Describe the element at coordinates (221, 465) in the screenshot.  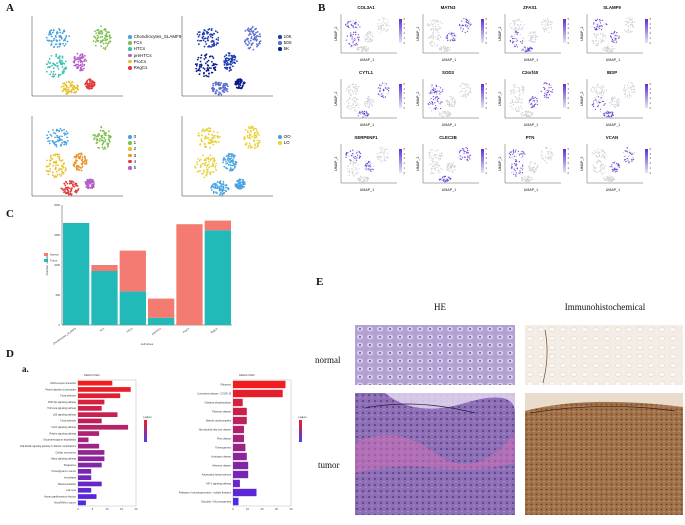
I see `kegg-term-label: Alzheimer disease` at that location.